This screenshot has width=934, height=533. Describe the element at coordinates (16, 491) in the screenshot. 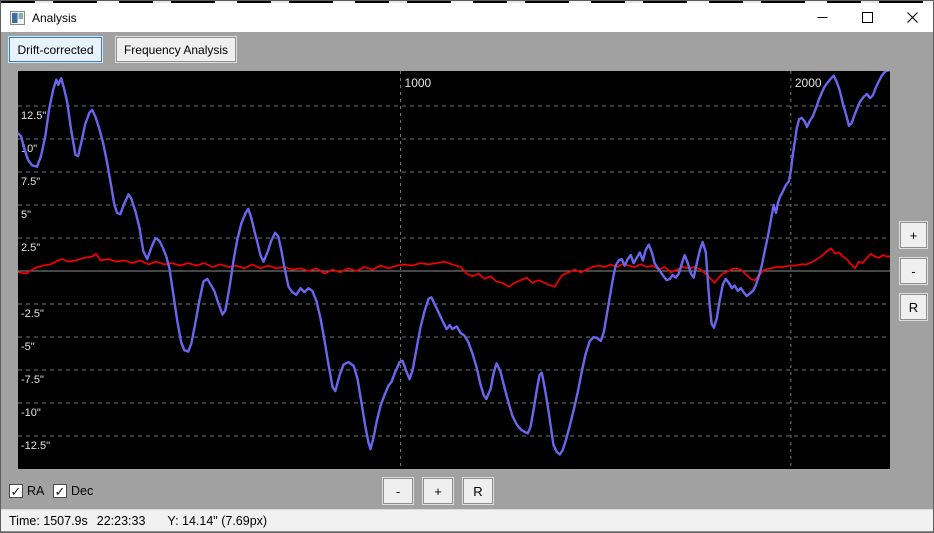

I see `ra-checkbox: ✓` at that location.